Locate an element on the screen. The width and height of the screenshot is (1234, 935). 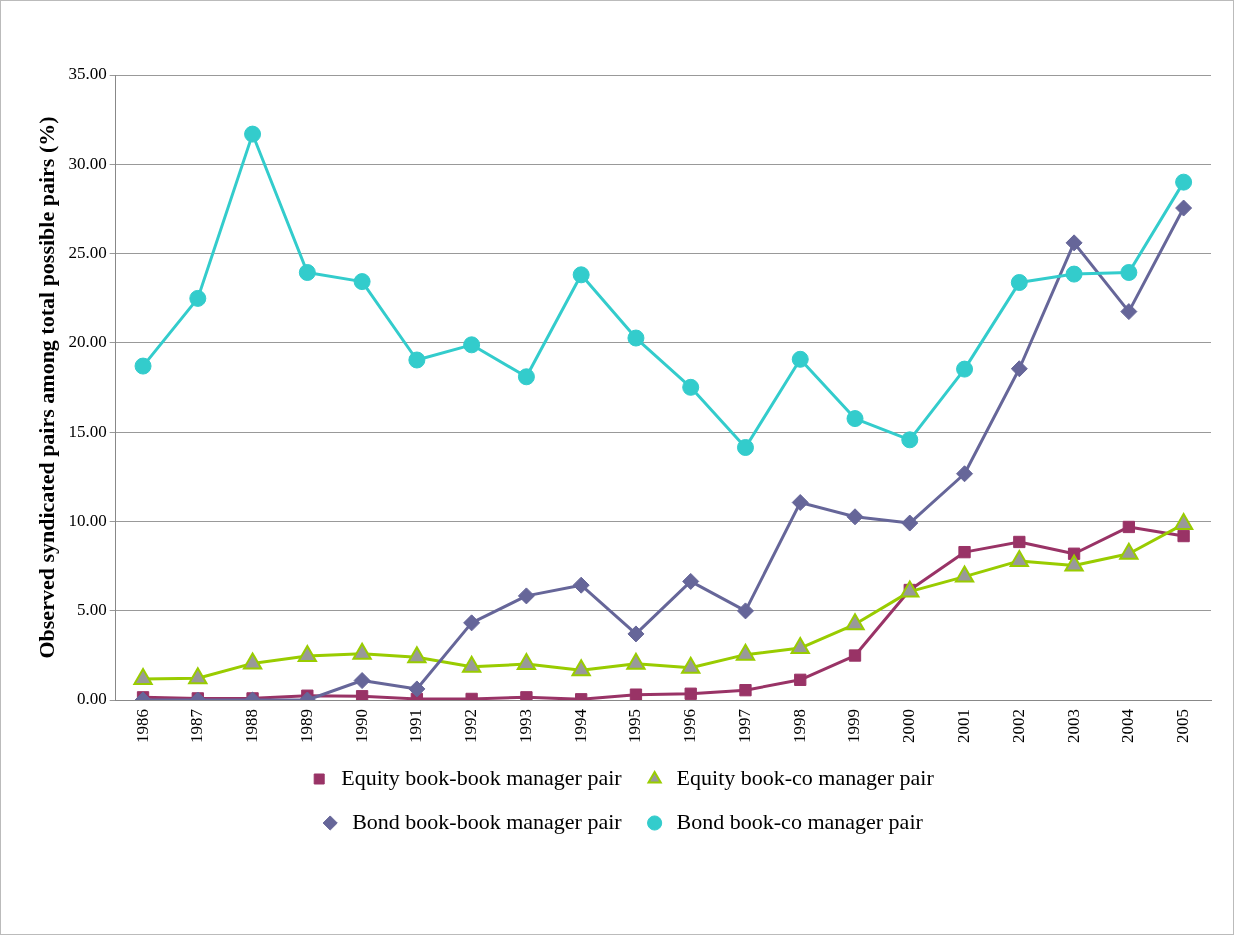
y-axis-title: Observed syndicated pairs among total possible pairs (%) is located at coordinates (46, 387).